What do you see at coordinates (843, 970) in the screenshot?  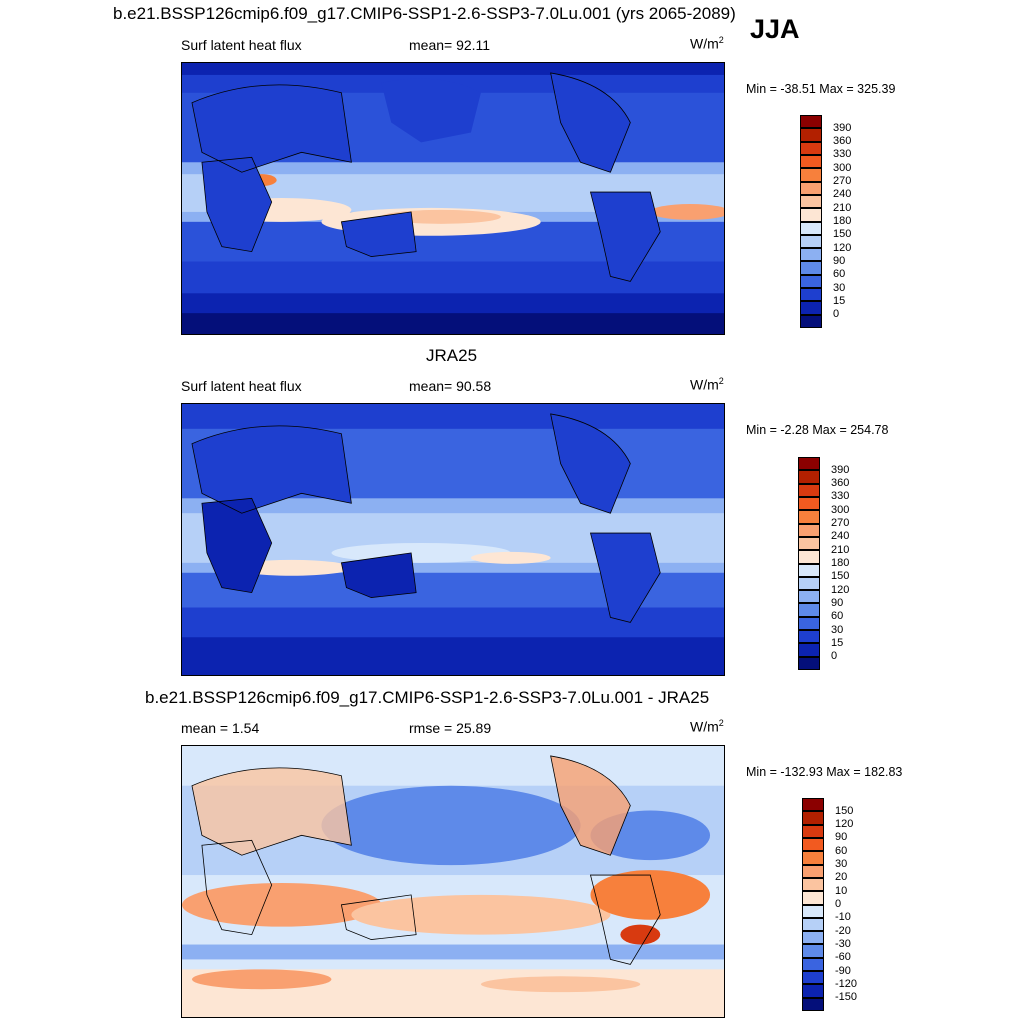 I see `colorbar-tick-label: -90` at bounding box center [843, 970].